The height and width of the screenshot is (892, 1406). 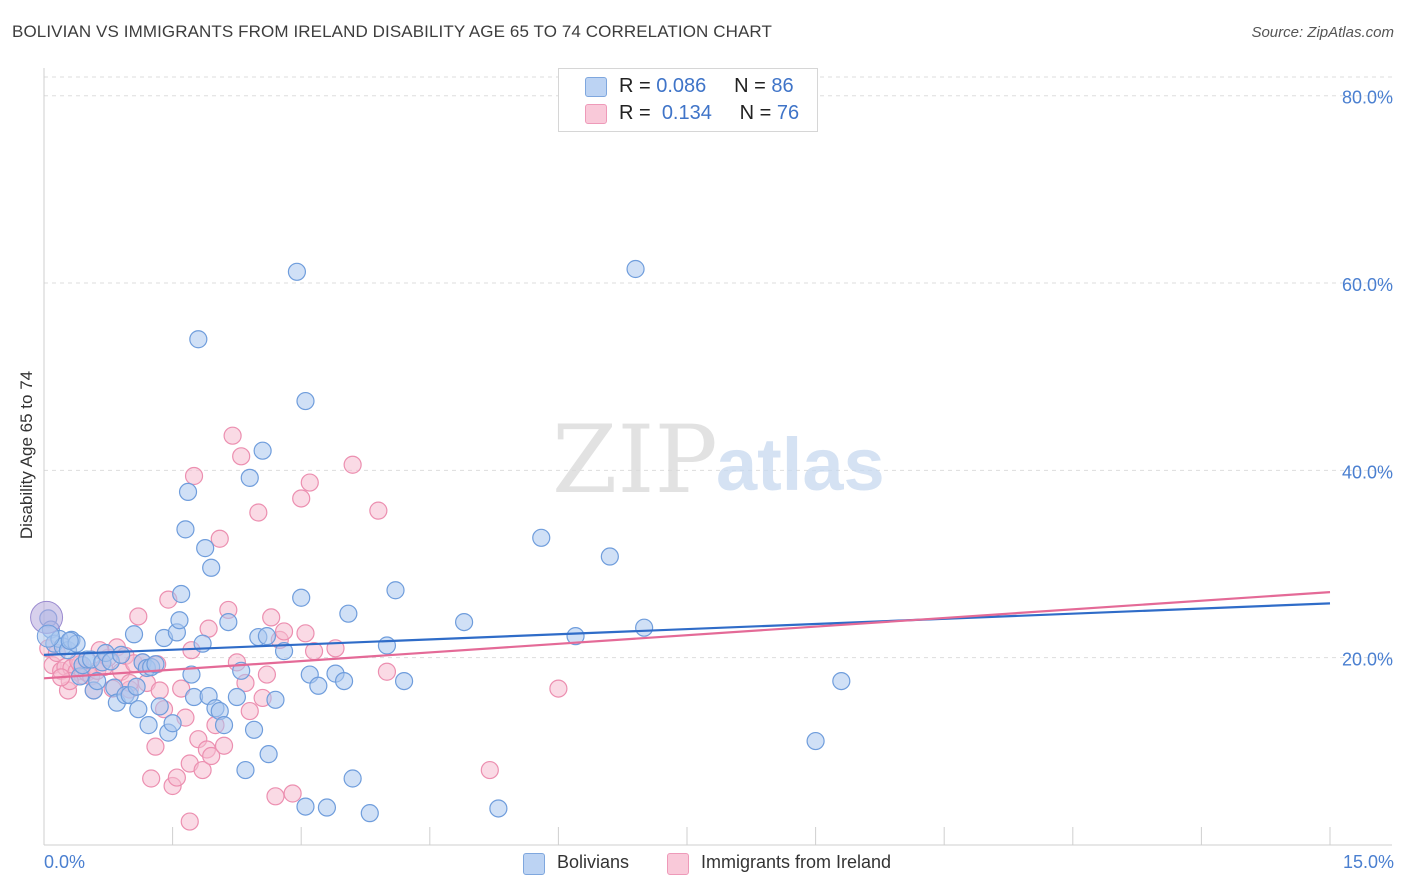 I want to click on ireland-trendline, so click(x=687, y=635).